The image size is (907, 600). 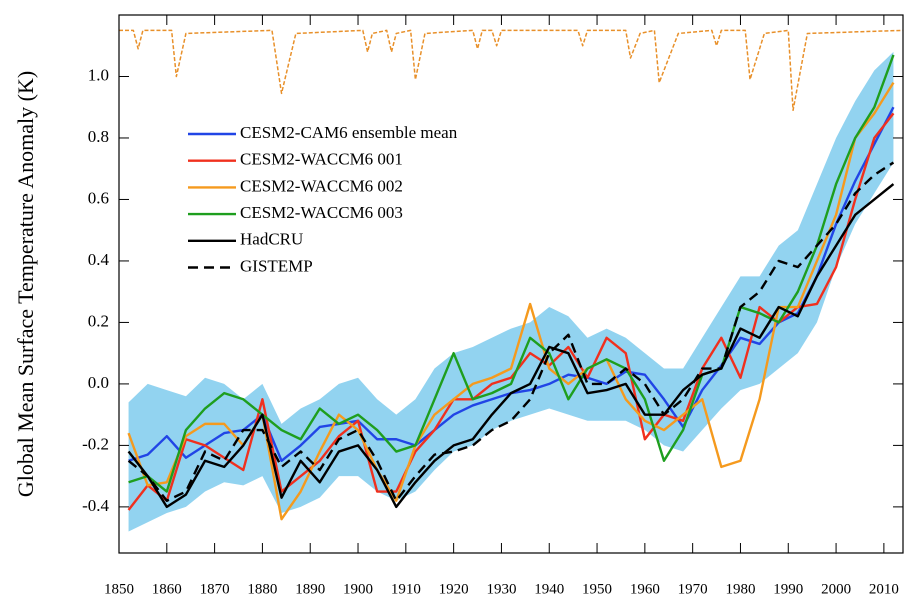 I want to click on legend-label: CESM2-WACCM6 002, so click(x=321, y=185).